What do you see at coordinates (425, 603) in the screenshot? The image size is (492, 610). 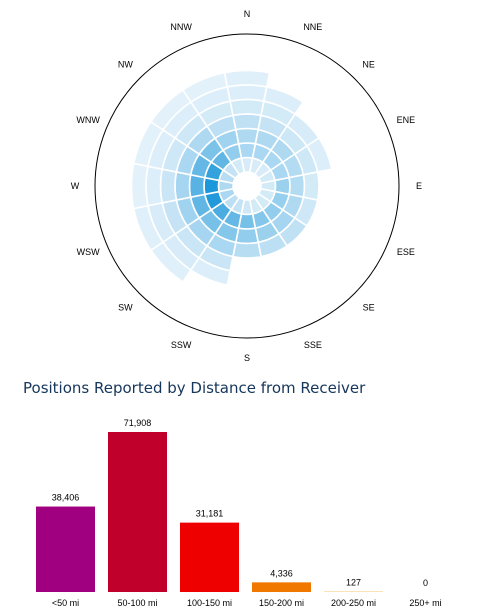 I see `bar-category-label-5: 250+ mi` at bounding box center [425, 603].